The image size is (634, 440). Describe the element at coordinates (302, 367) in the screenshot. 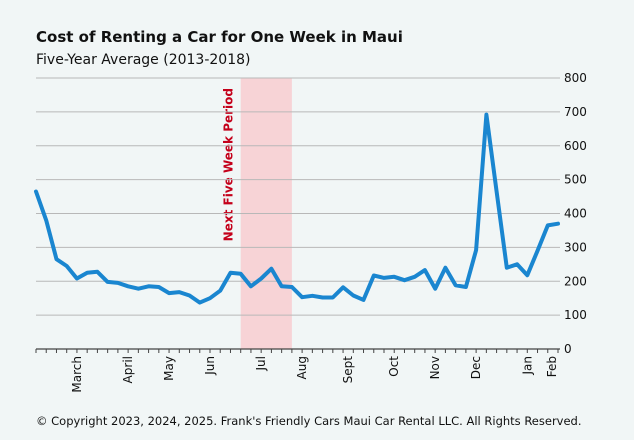

I see `x-tick-label: Aug` at that location.